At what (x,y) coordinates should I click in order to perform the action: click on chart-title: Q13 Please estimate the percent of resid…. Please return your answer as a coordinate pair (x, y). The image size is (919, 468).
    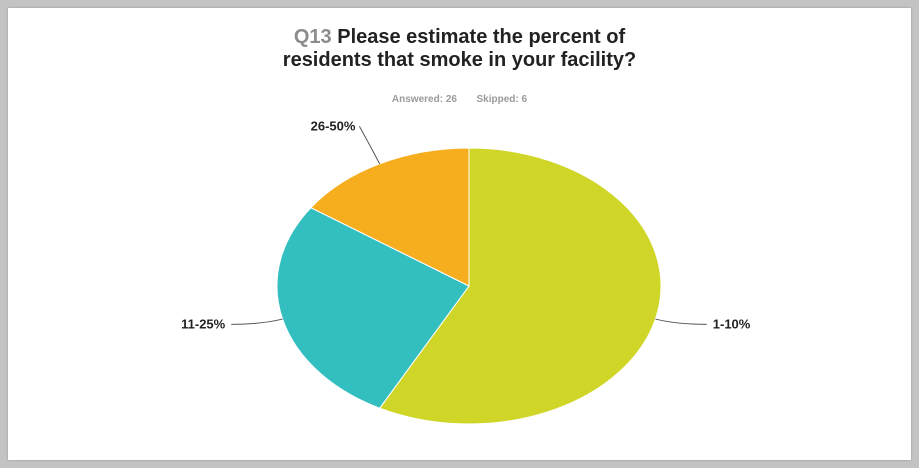
    Looking at the image, I should click on (459, 49).